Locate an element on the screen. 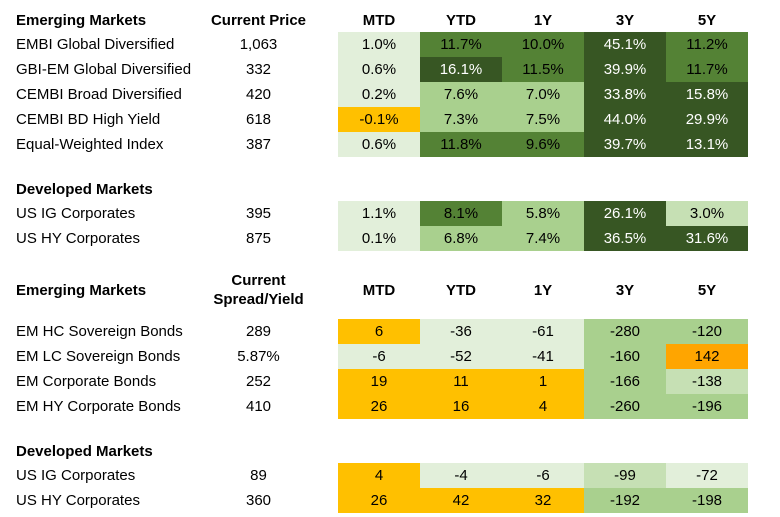 This screenshot has width=780, height=517. current-value: 5.87% is located at coordinates (258, 356).